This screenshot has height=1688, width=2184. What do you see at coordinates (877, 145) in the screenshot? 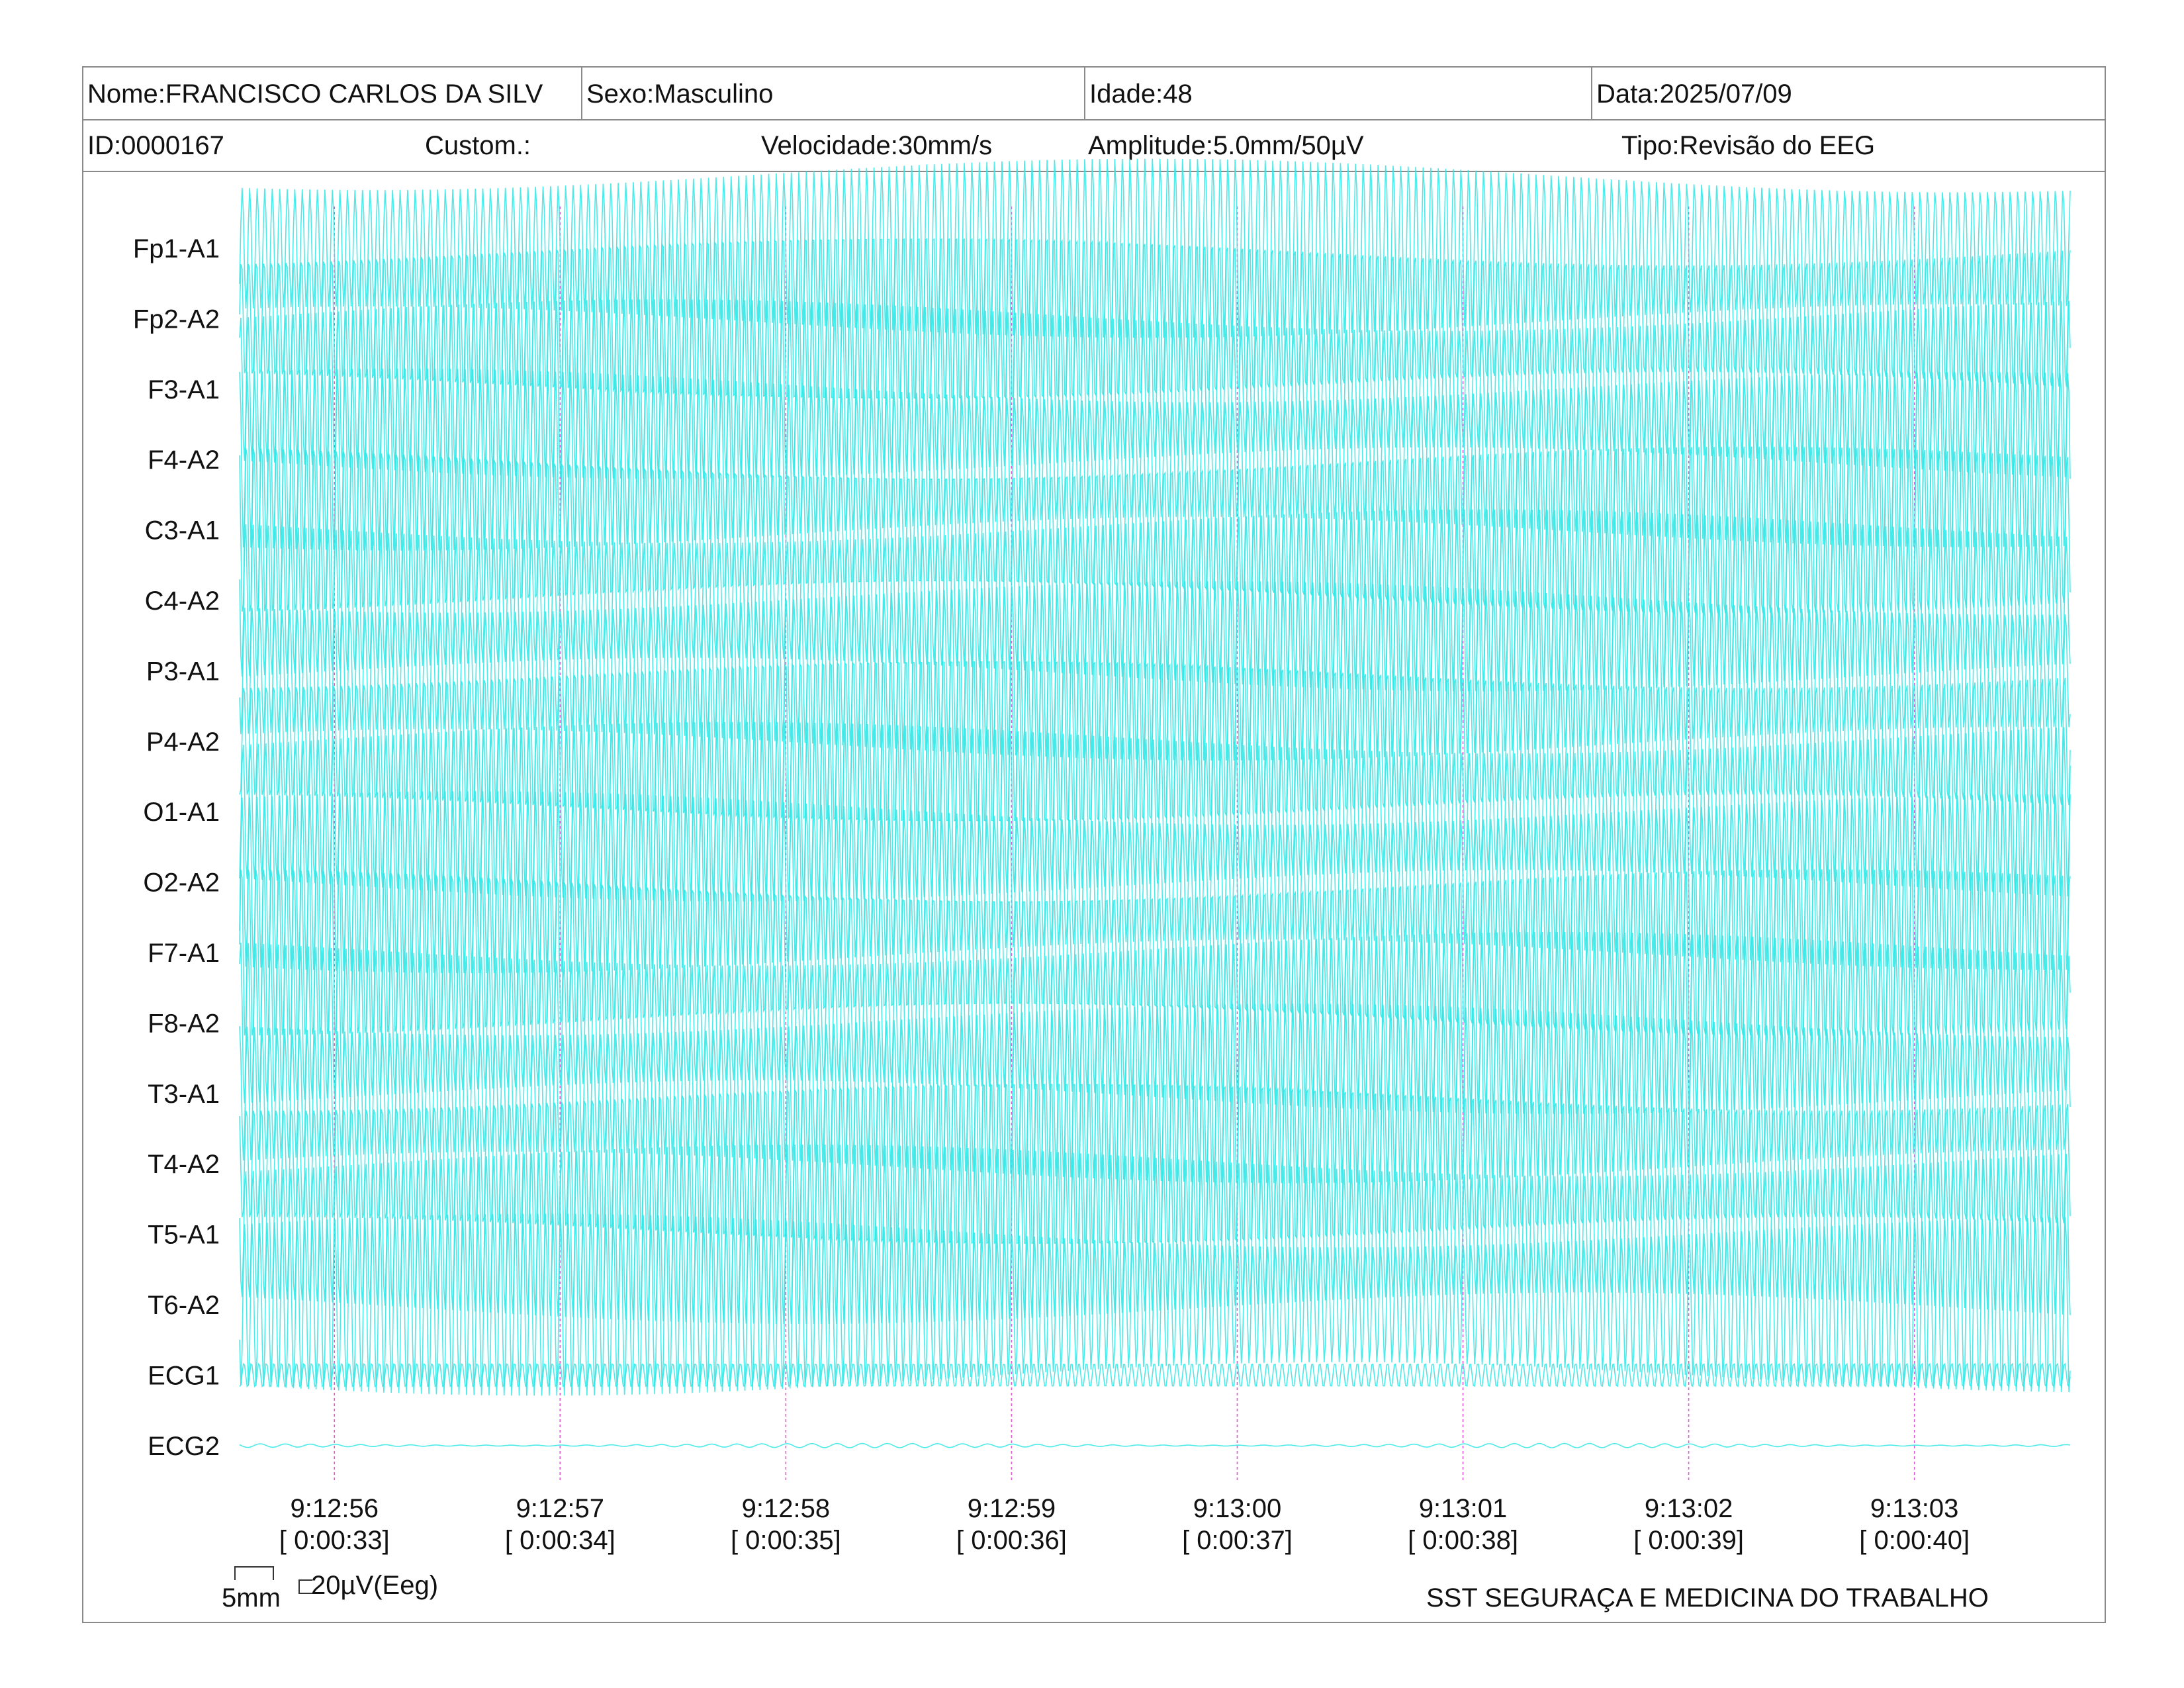
I see `speed-setting: Velocidade:30mm/s` at bounding box center [877, 145].